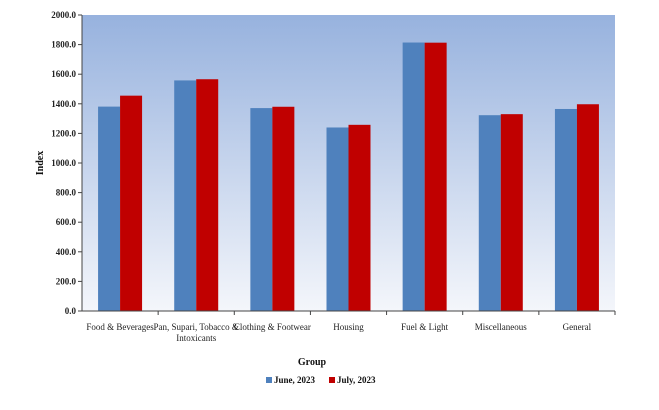 The width and height of the screenshot is (659, 410). Describe the element at coordinates (63, 104) in the screenshot. I see `y-tick-label: 1400.0` at that location.